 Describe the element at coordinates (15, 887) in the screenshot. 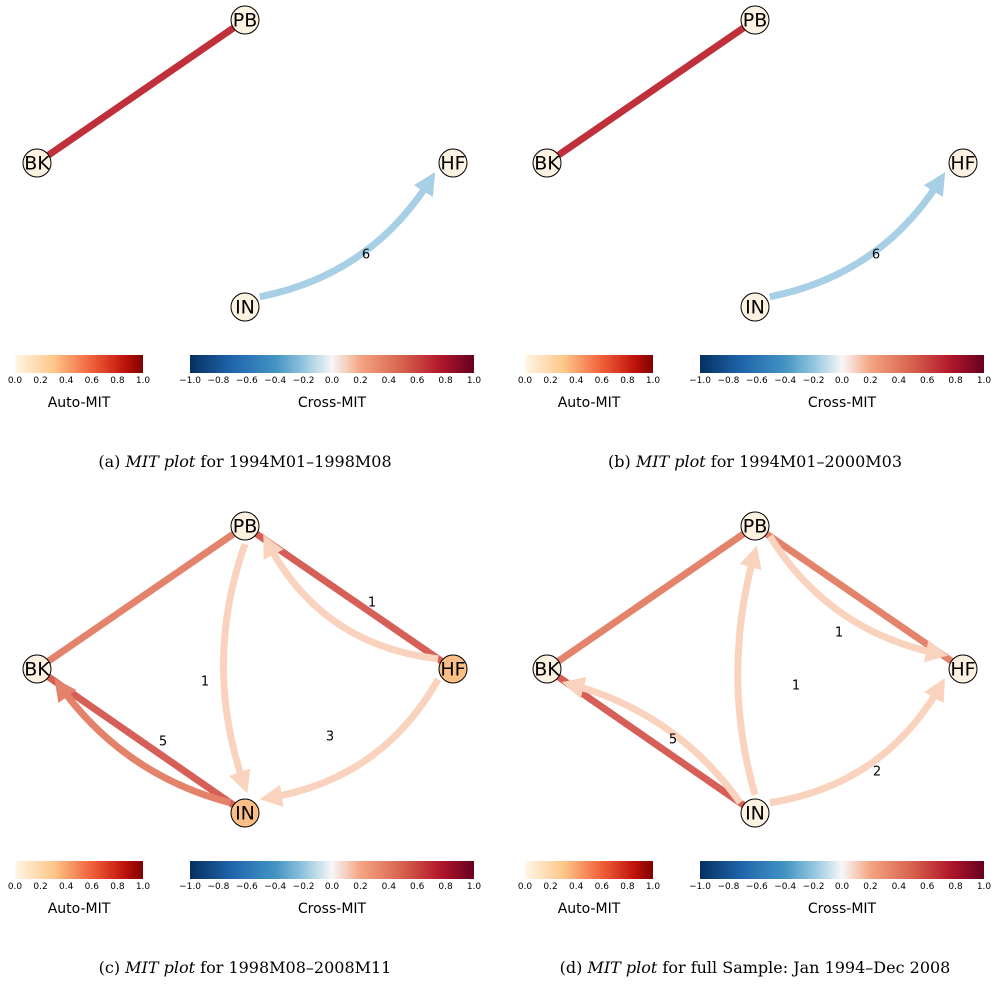

I see `auto-mit-tick: 0.0` at that location.